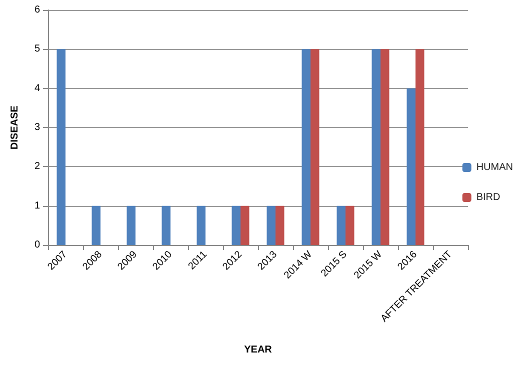 This screenshot has height=365, width=526. I want to click on y-tick-label: 2, so click(37, 166).